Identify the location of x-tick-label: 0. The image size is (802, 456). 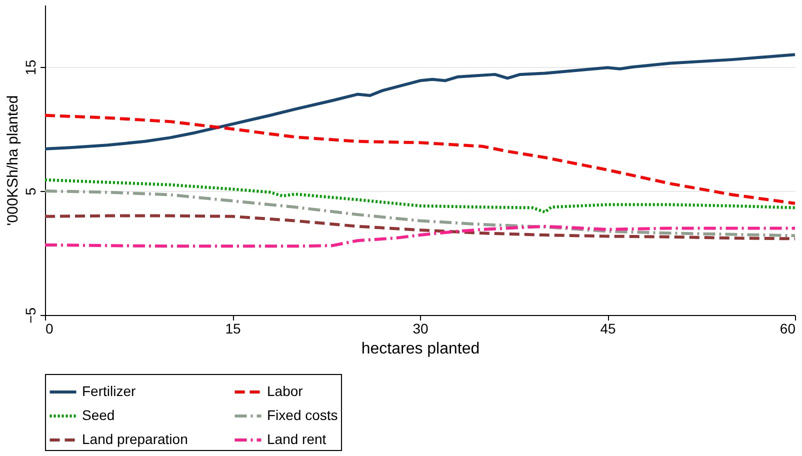
(50, 328).